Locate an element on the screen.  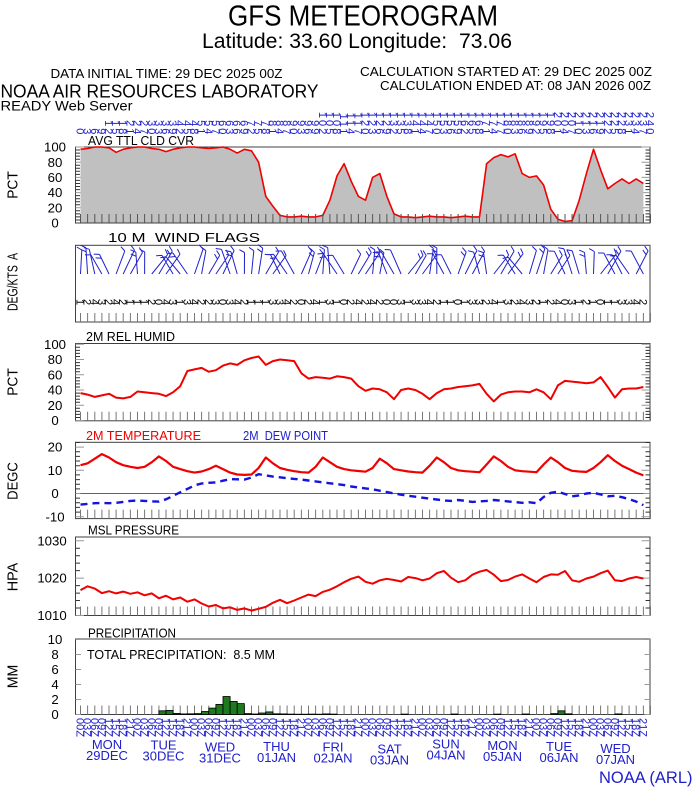
svg-text: 29DEC is located at coordinates (107, 755).